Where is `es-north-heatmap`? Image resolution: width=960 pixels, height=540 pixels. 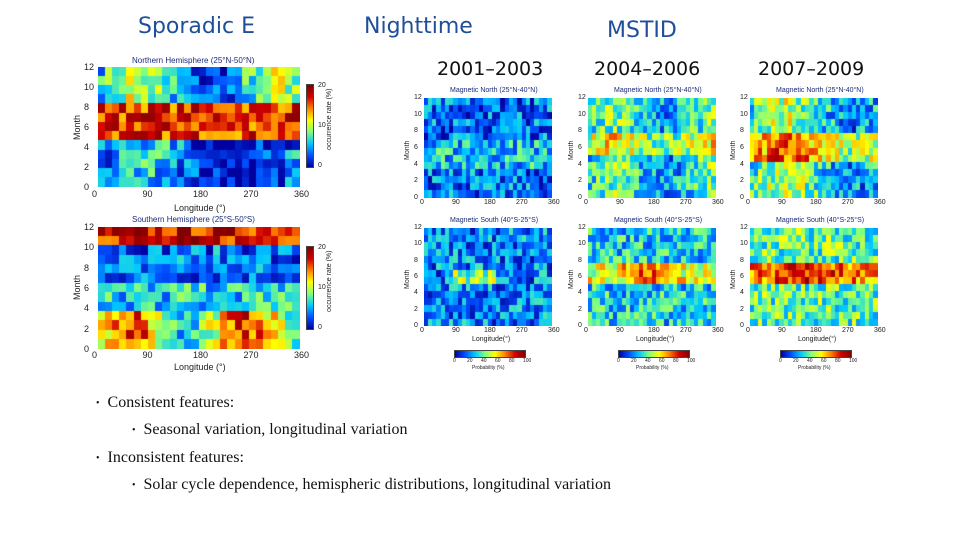
es-north-heatmap is located at coordinates (199, 127).